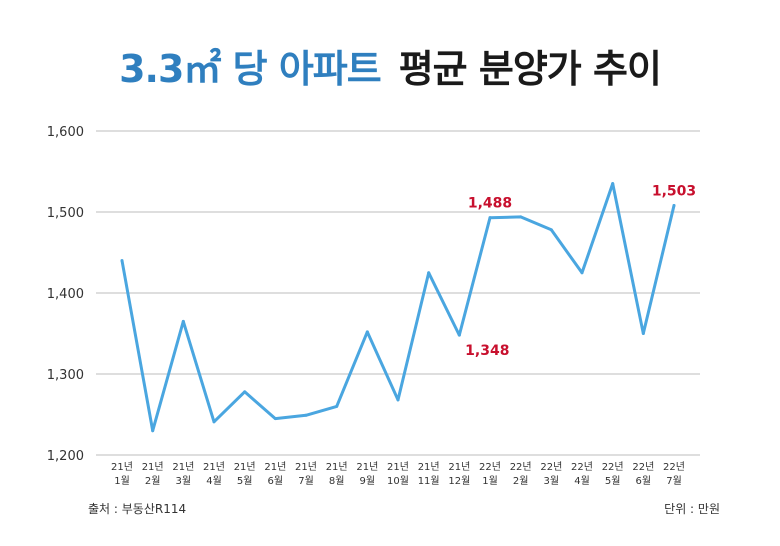  Describe the element at coordinates (65, 456) in the screenshot. I see `y-tick-label: 1,200` at that location.